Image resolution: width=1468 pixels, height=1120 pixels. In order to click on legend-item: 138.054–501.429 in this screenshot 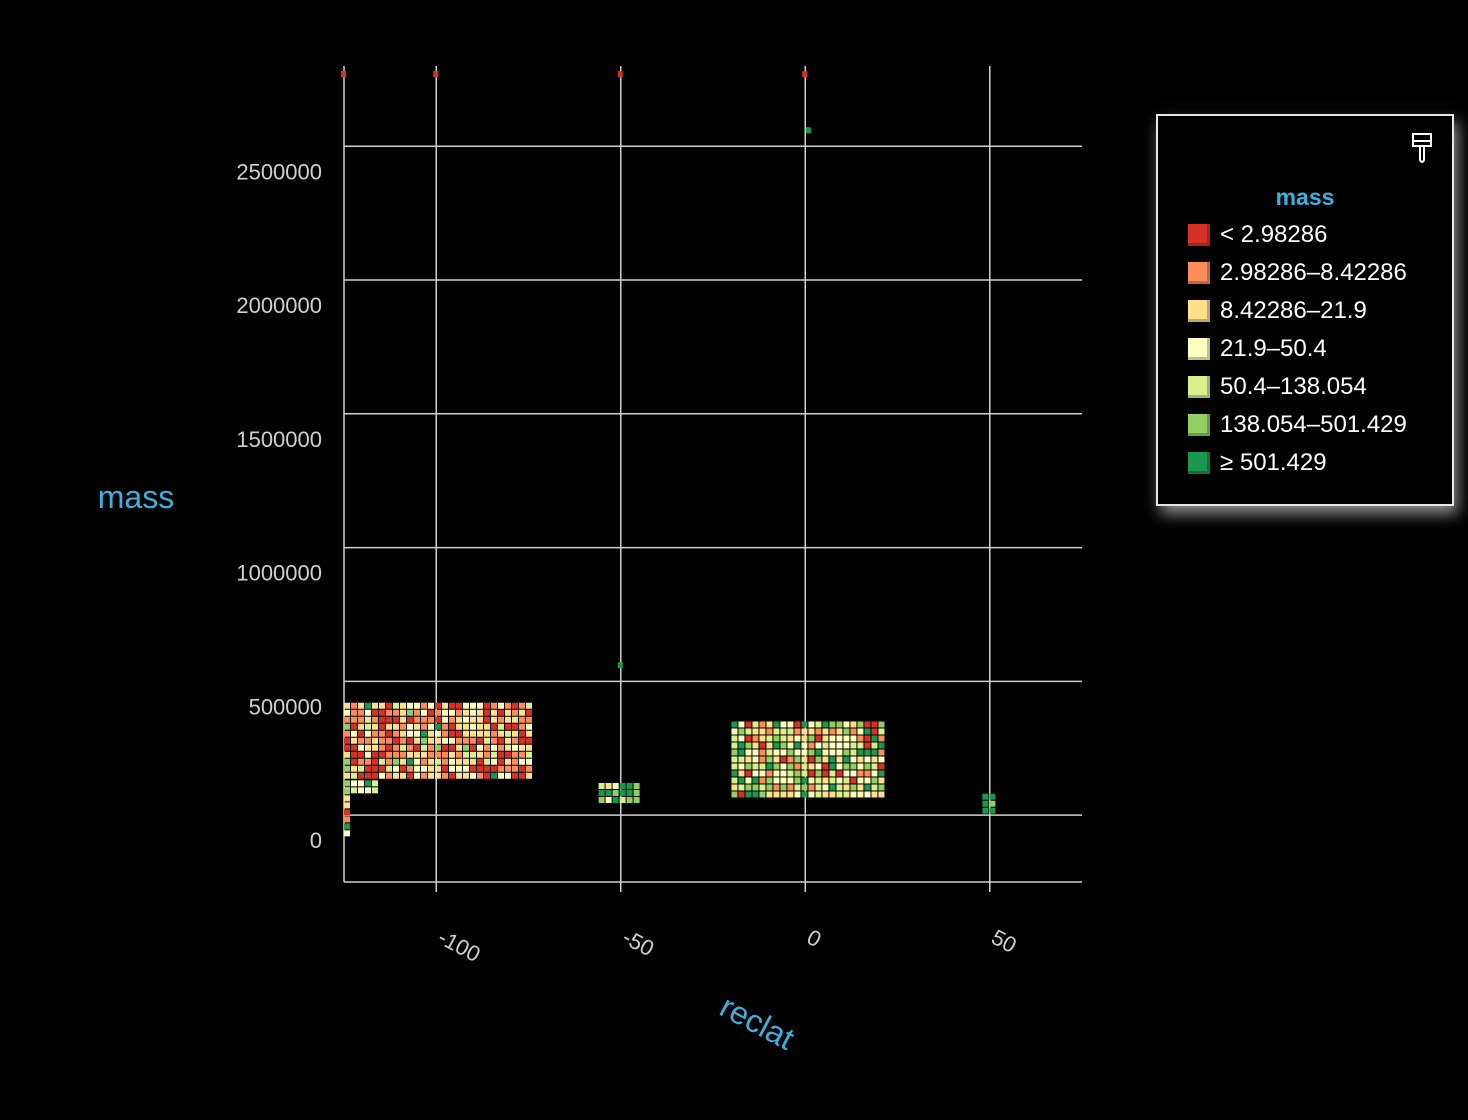, I will do `click(1297, 425)`.